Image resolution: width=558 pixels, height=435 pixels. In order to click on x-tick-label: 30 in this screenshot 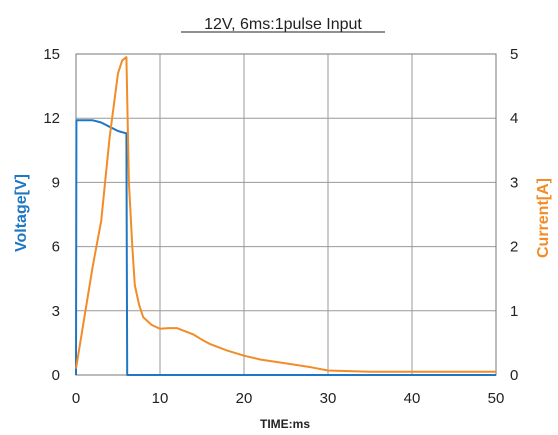, I will do `click(328, 398)`.